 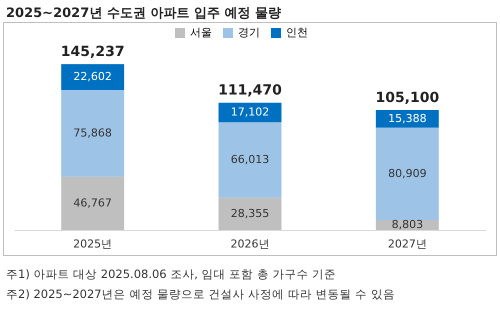 What do you see at coordinates (201, 32) in the screenshot?
I see `legend-label: 서울` at bounding box center [201, 32].